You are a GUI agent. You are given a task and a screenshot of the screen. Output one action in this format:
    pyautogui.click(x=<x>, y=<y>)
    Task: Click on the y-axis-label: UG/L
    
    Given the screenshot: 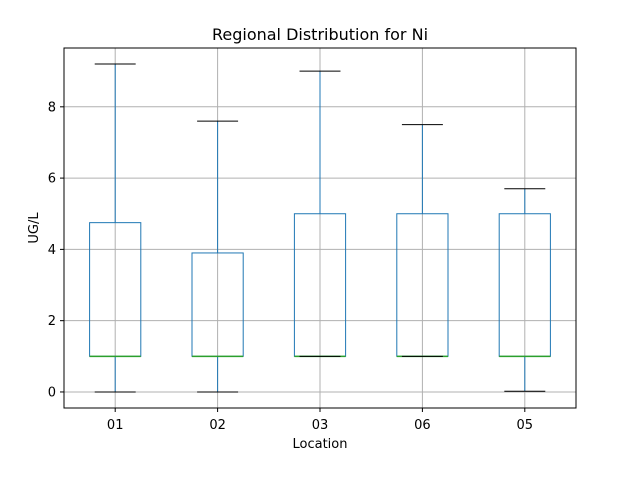 What is the action you would take?
    pyautogui.click(x=34, y=228)
    